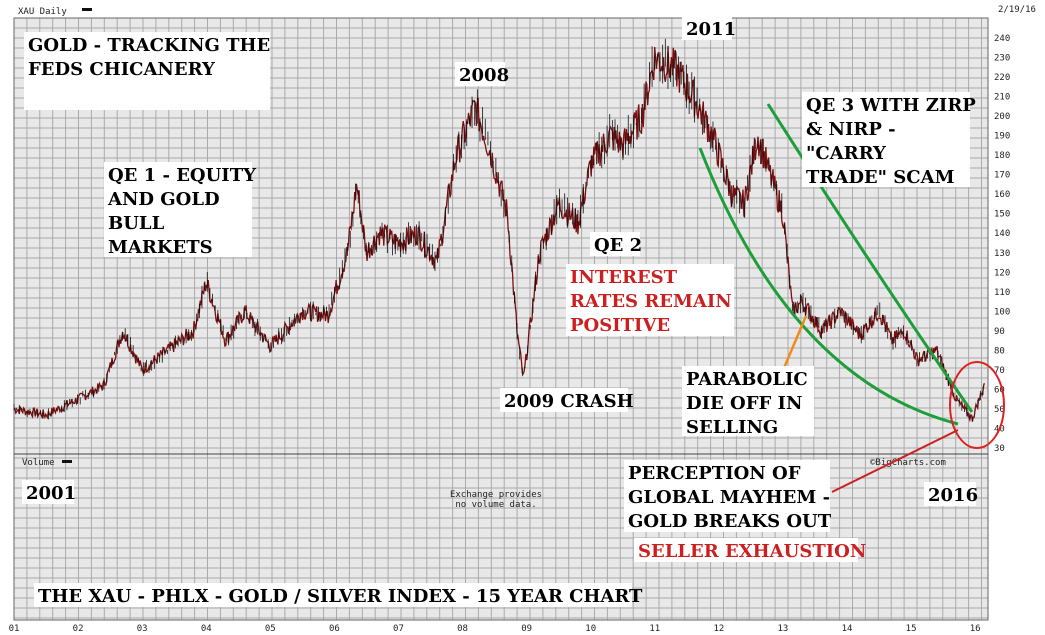 This screenshot has width=1045, height=635. What do you see at coordinates (67, 461) in the screenshot?
I see `volume-legend-swatch` at bounding box center [67, 461].